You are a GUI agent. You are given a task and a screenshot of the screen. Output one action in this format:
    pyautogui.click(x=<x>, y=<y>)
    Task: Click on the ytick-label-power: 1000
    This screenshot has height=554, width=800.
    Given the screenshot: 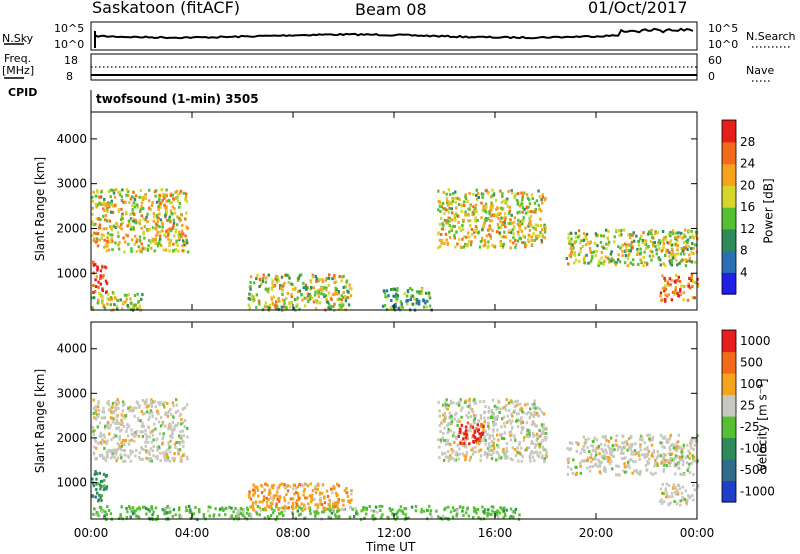 What is the action you would take?
    pyautogui.click(x=71, y=273)
    